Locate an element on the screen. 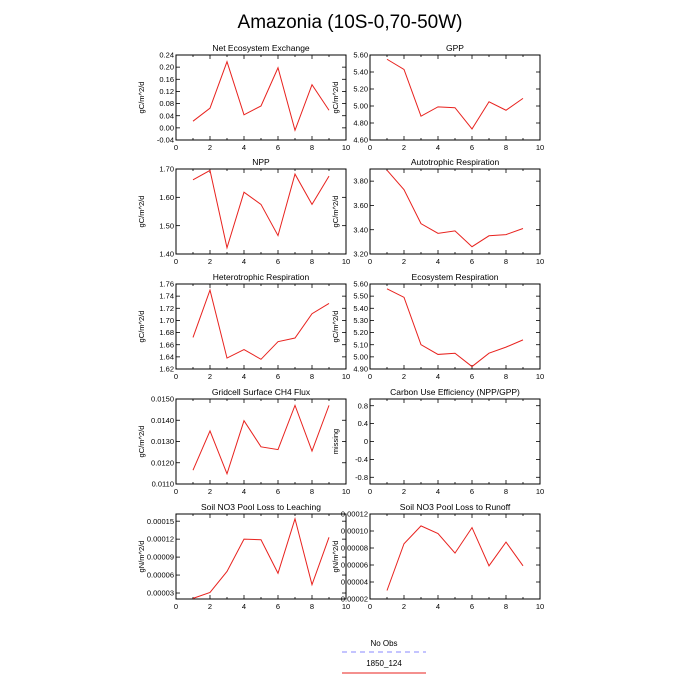 This screenshot has width=700, height=700. y-tick-label: 4.90 is located at coordinates (360, 369).